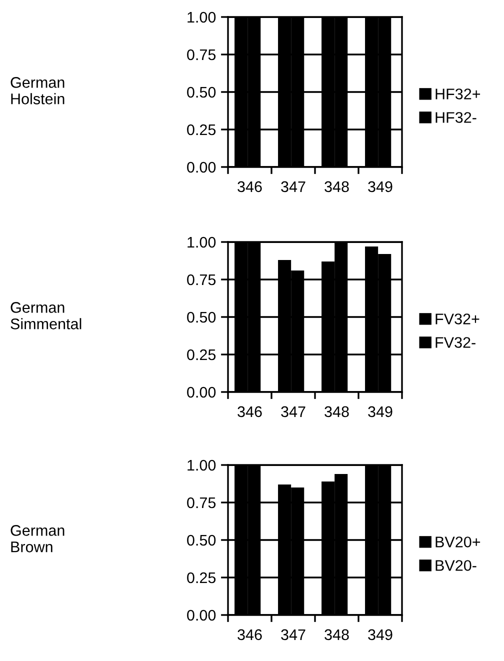 The image size is (504, 661). Describe the element at coordinates (37, 538) in the screenshot. I see `y-axis-title: German Brown` at that location.